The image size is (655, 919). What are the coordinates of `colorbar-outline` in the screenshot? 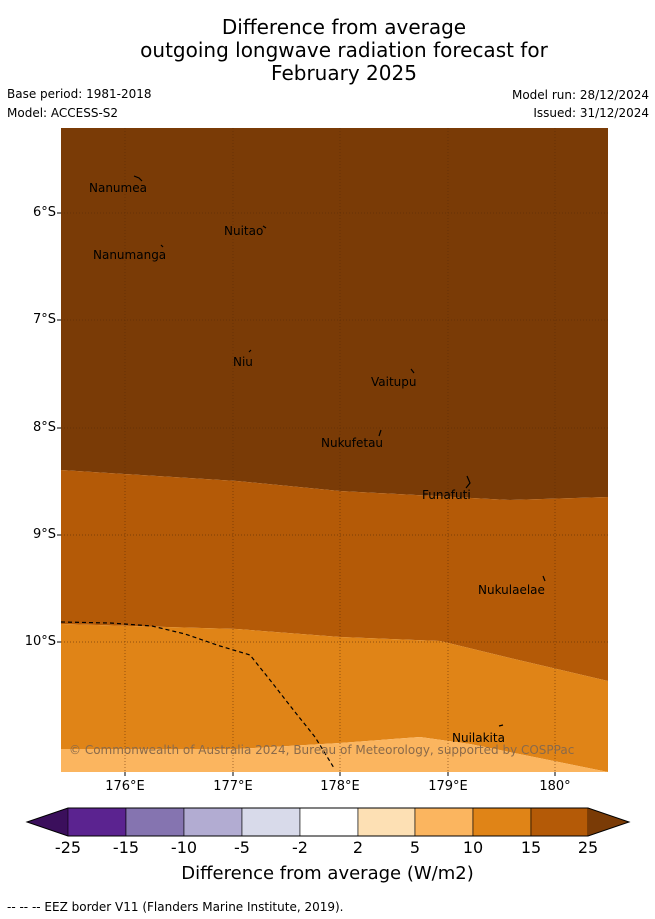 It's located at (328, 822).